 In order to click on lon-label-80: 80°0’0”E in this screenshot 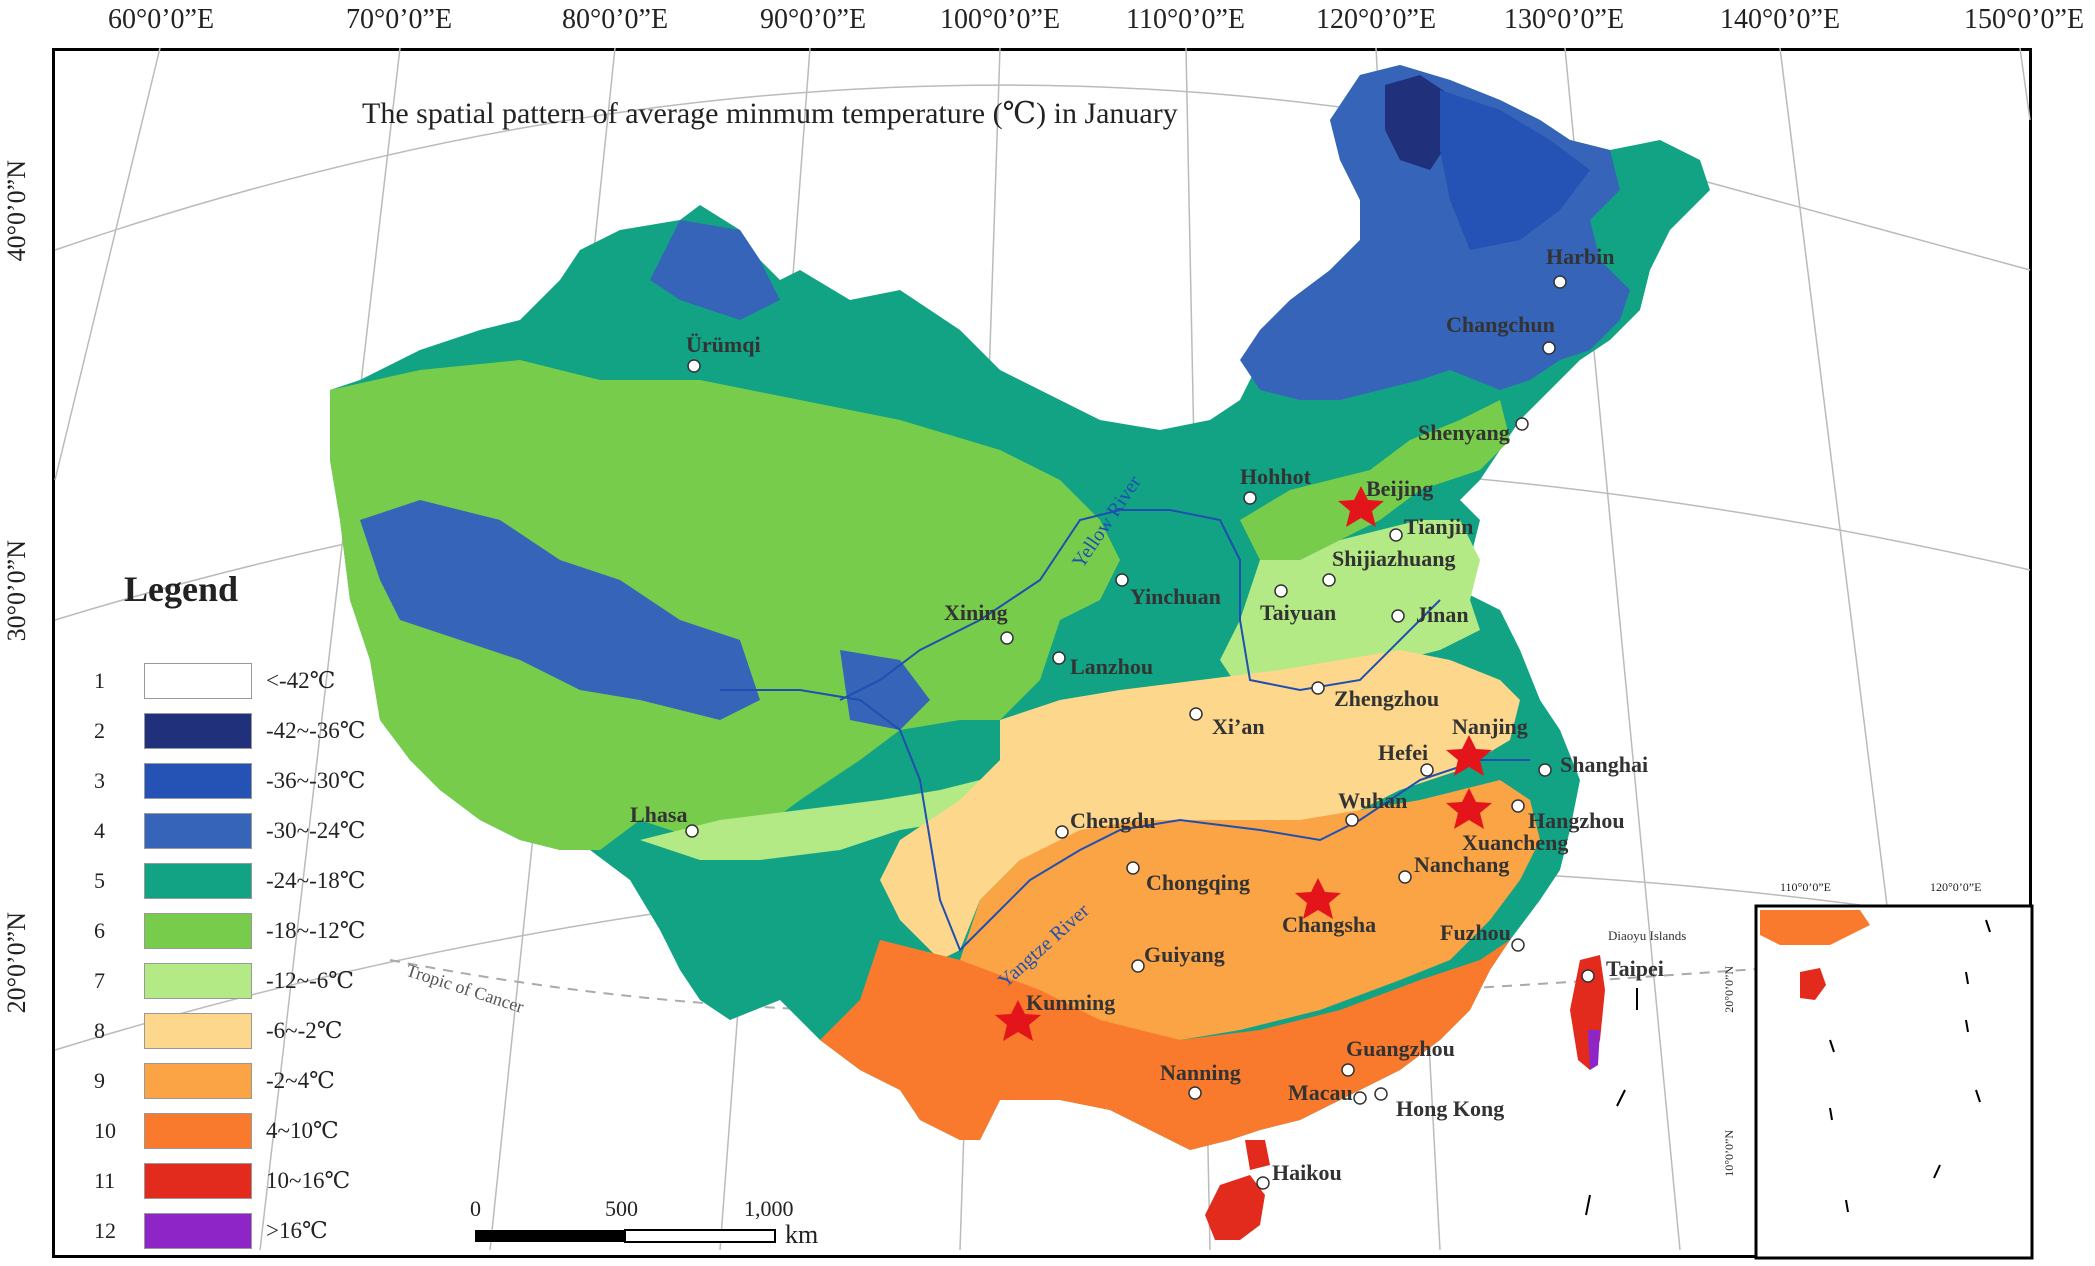, I will do `click(615, 19)`.